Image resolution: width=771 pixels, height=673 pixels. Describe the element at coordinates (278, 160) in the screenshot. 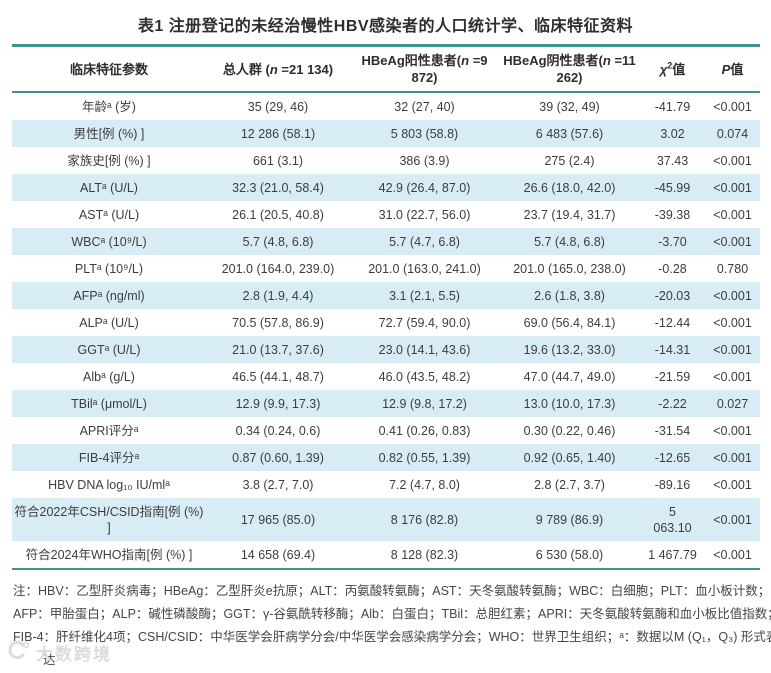

I see `cell-total-population: 661 (3.1)` at that location.